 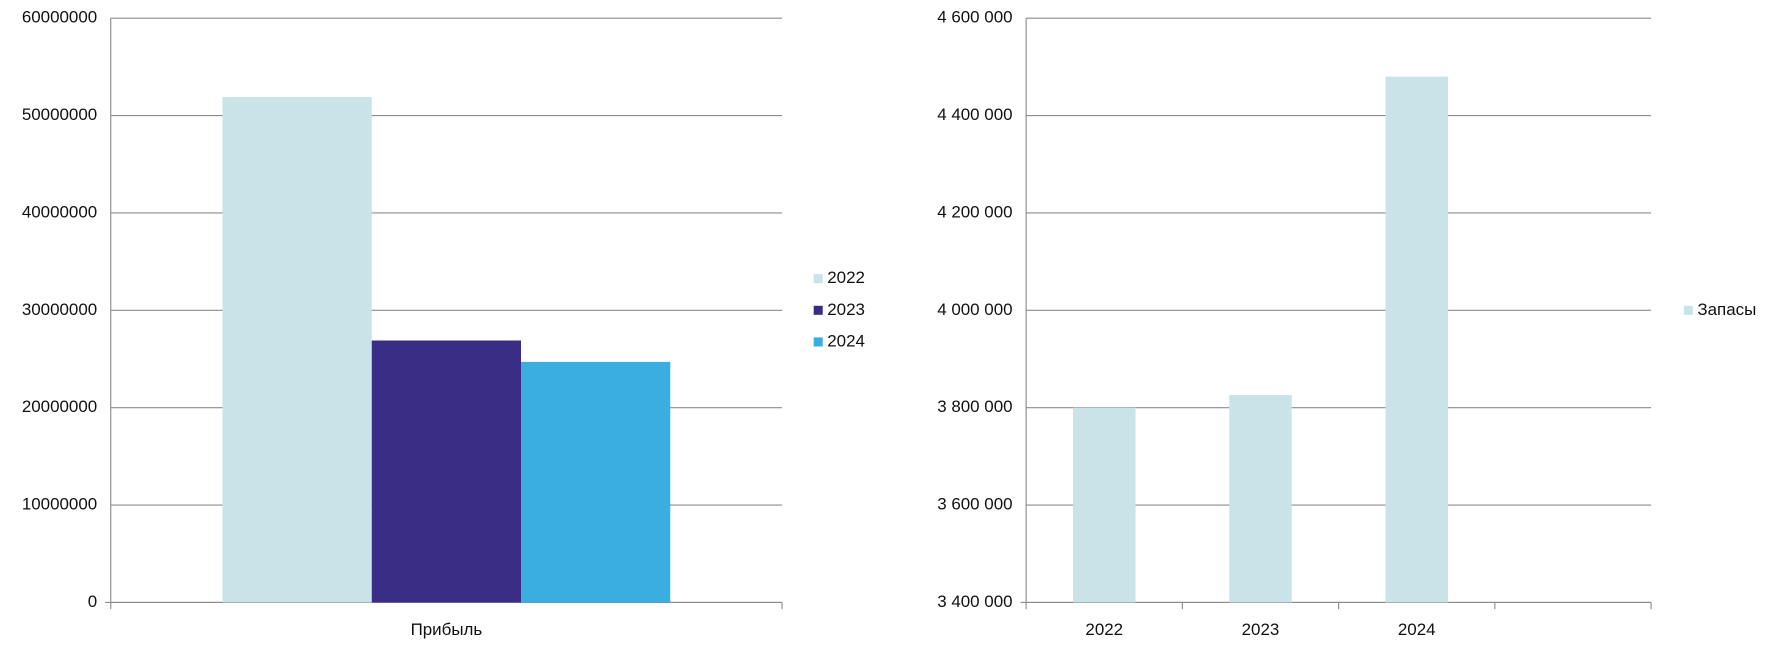 I want to click on y-tick-label: 4 000 000, so click(x=974, y=309).